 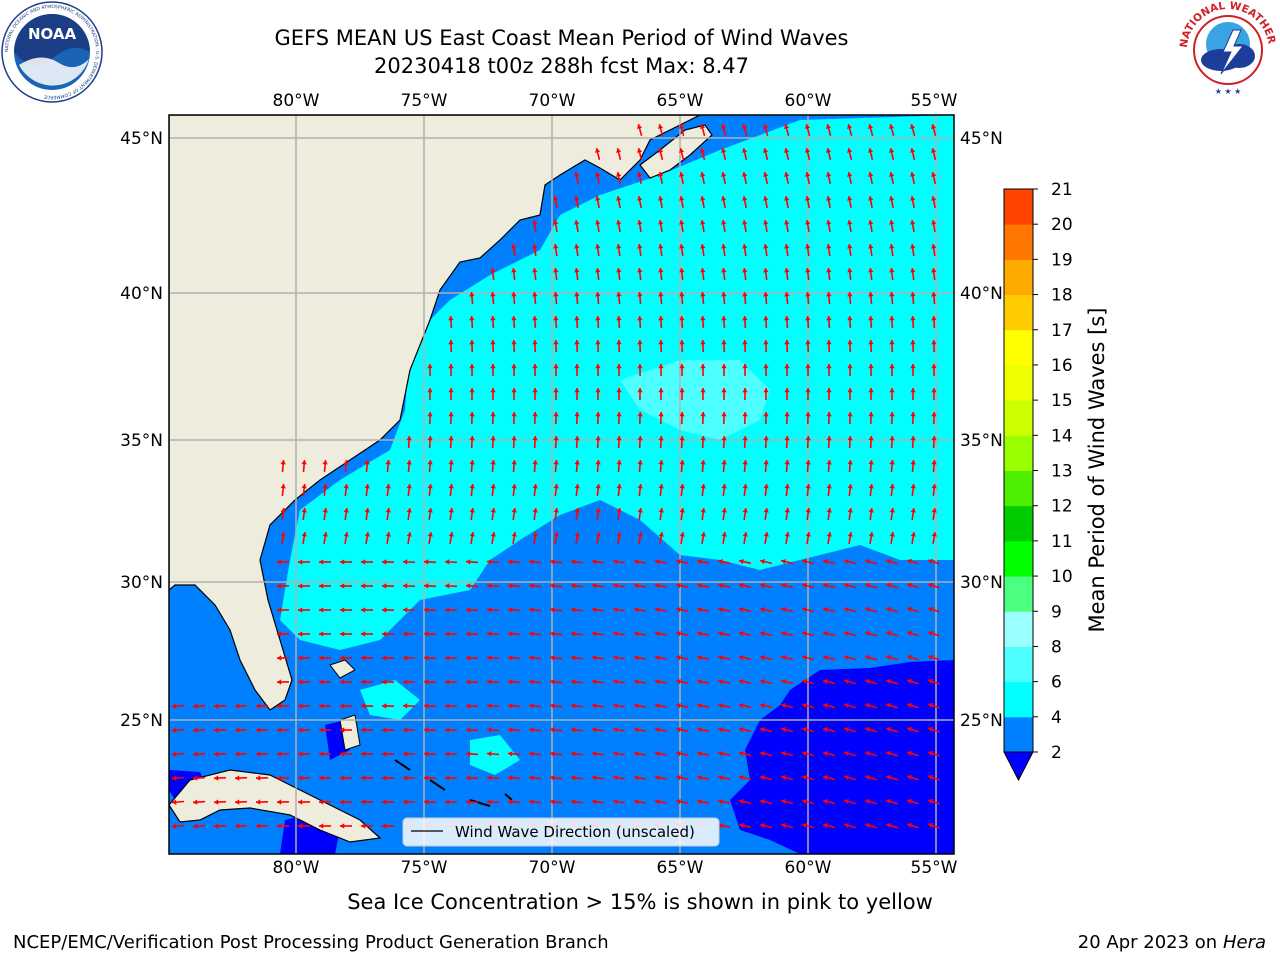 What do you see at coordinates (424, 868) in the screenshot?
I see `lon-label-bottom-75w: 75°W` at bounding box center [424, 868].